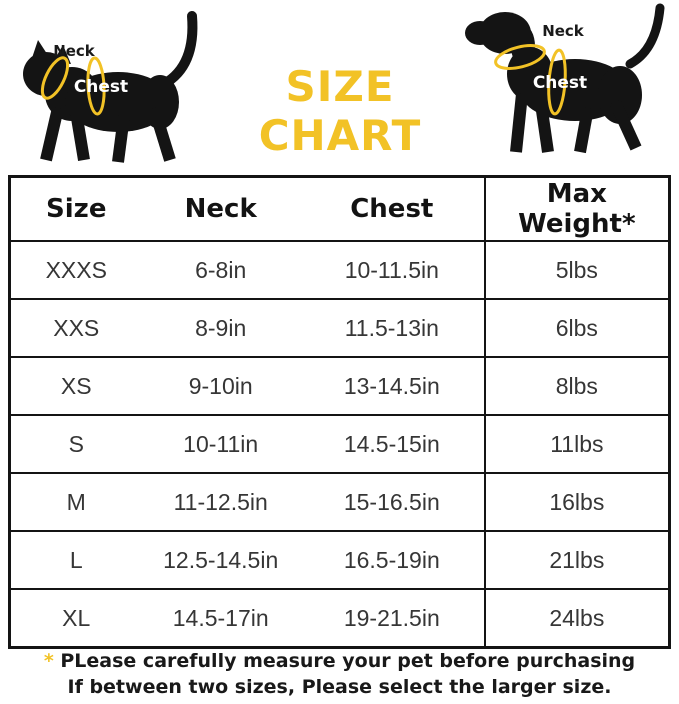 This screenshot has height=704, width=679. Describe the element at coordinates (576, 208) in the screenshot. I see `column-header-max-weight: Max Weight*` at that location.